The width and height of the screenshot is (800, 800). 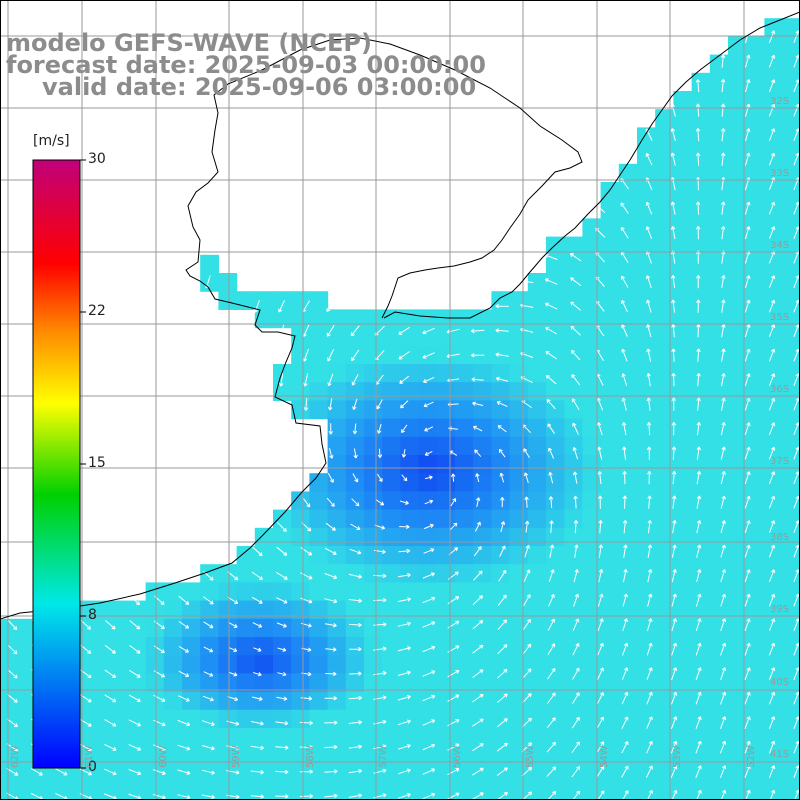 What do you see at coordinates (780, 461) in the screenshot?
I see `lat-label: 37S` at bounding box center [780, 461].